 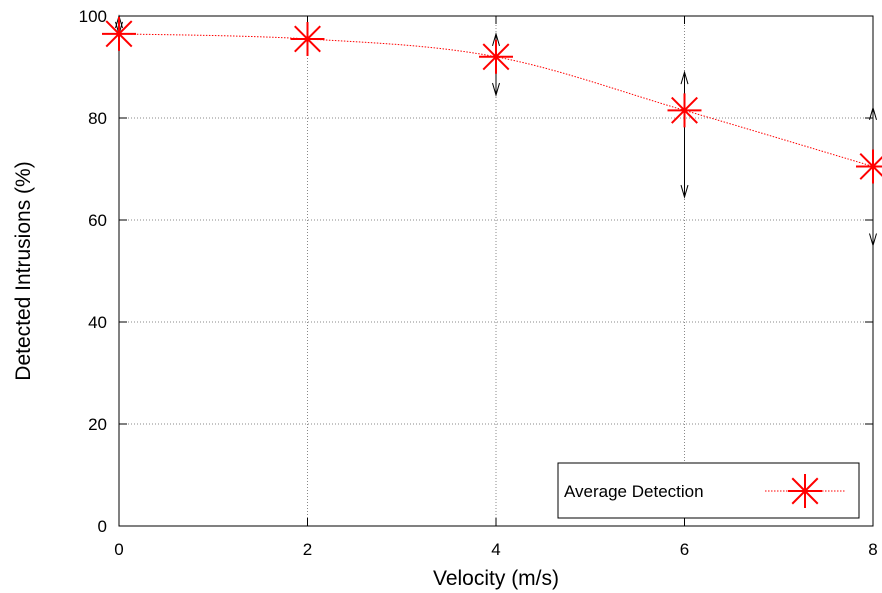 What do you see at coordinates (684, 134) in the screenshot?
I see `error-bar` at bounding box center [684, 134].